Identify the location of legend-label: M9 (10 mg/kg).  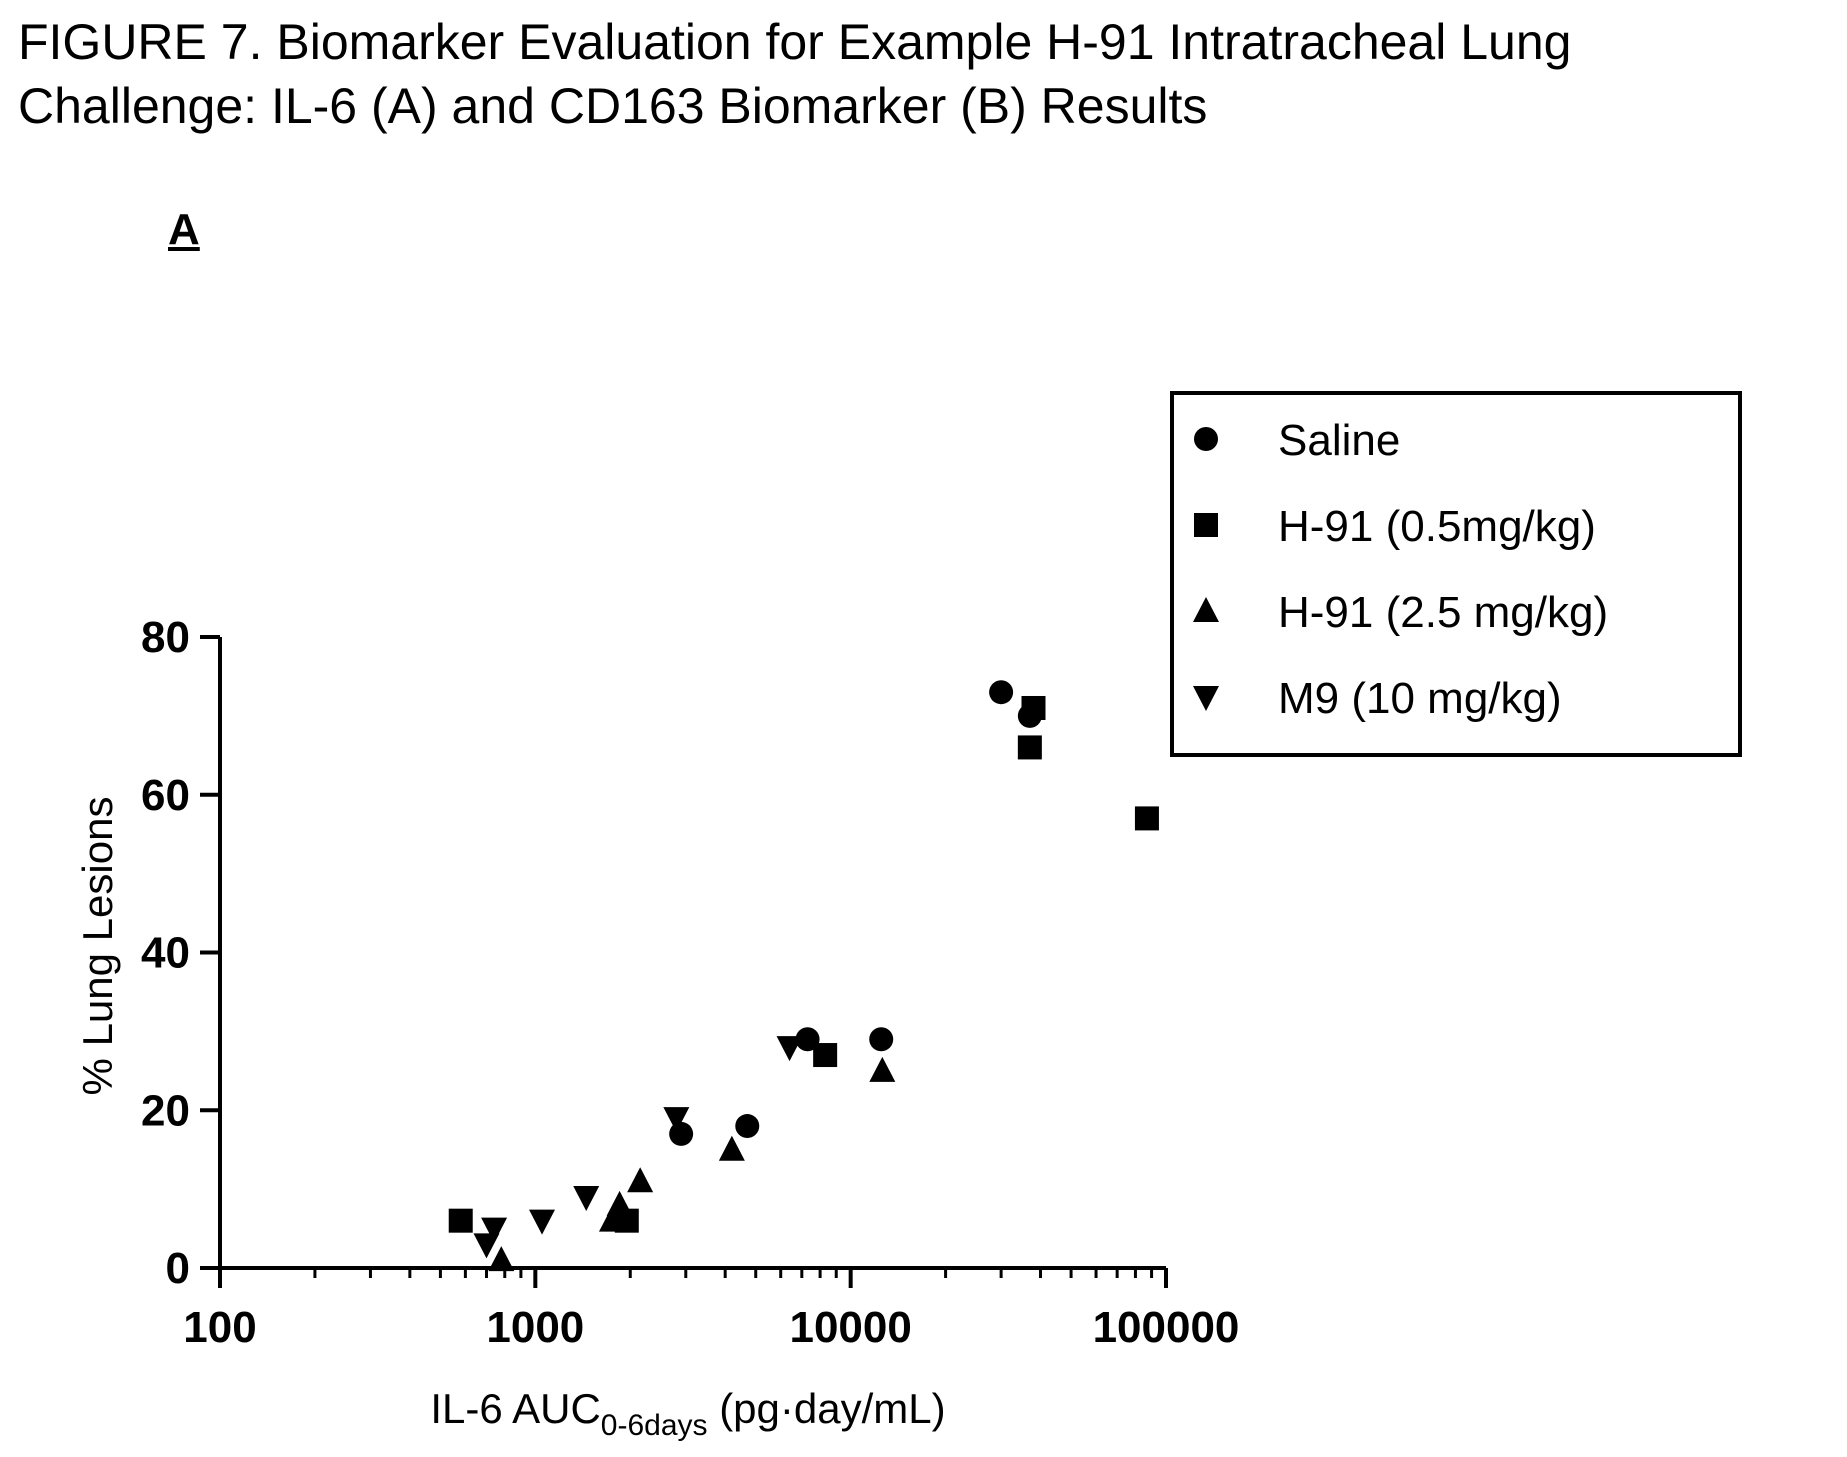
(1420, 698).